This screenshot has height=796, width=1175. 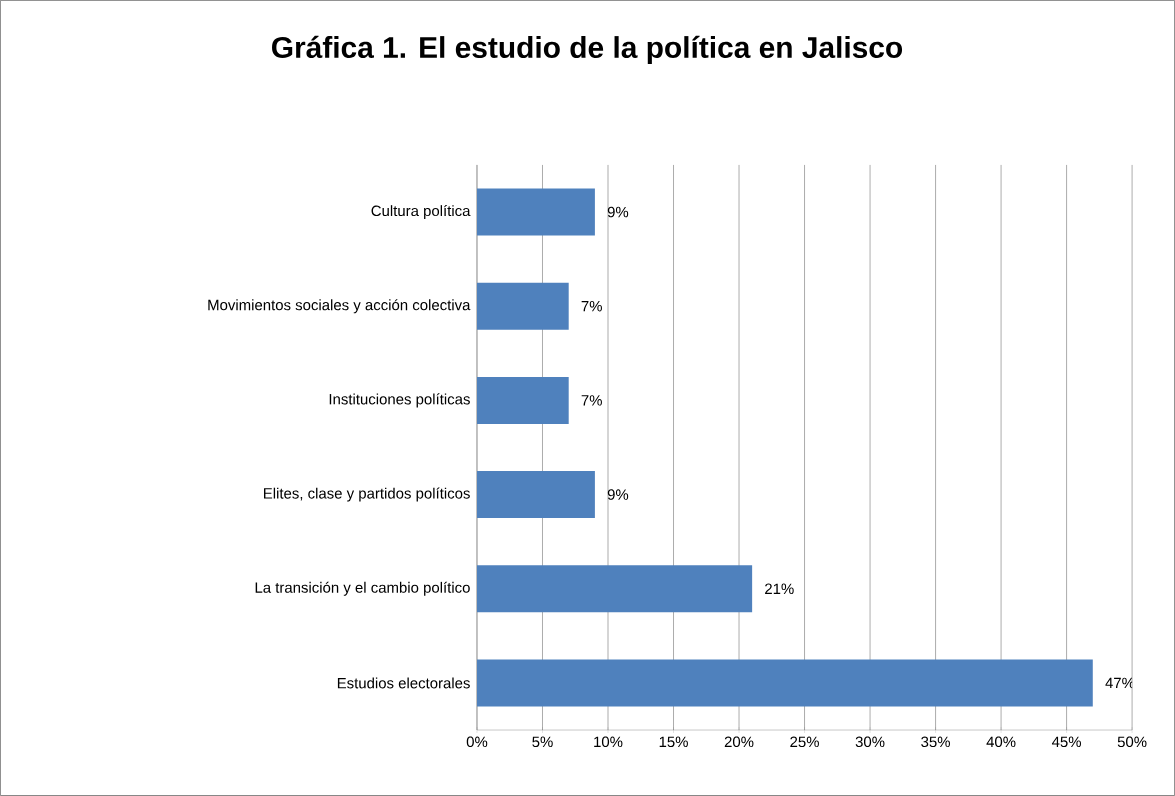 I want to click on x-tick-label: 45%, so click(x=1066, y=742).